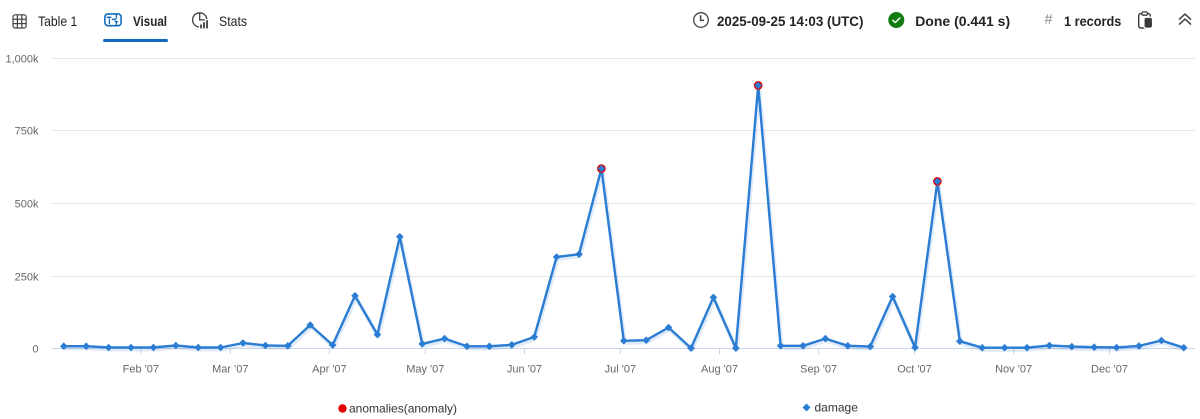 The width and height of the screenshot is (1200, 419). Describe the element at coordinates (719, 370) in the screenshot. I see `svg-text: Aug '07` at that location.